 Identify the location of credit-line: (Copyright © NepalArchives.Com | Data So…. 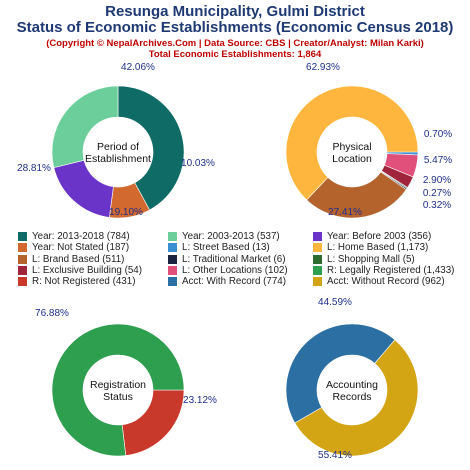
(235, 43).